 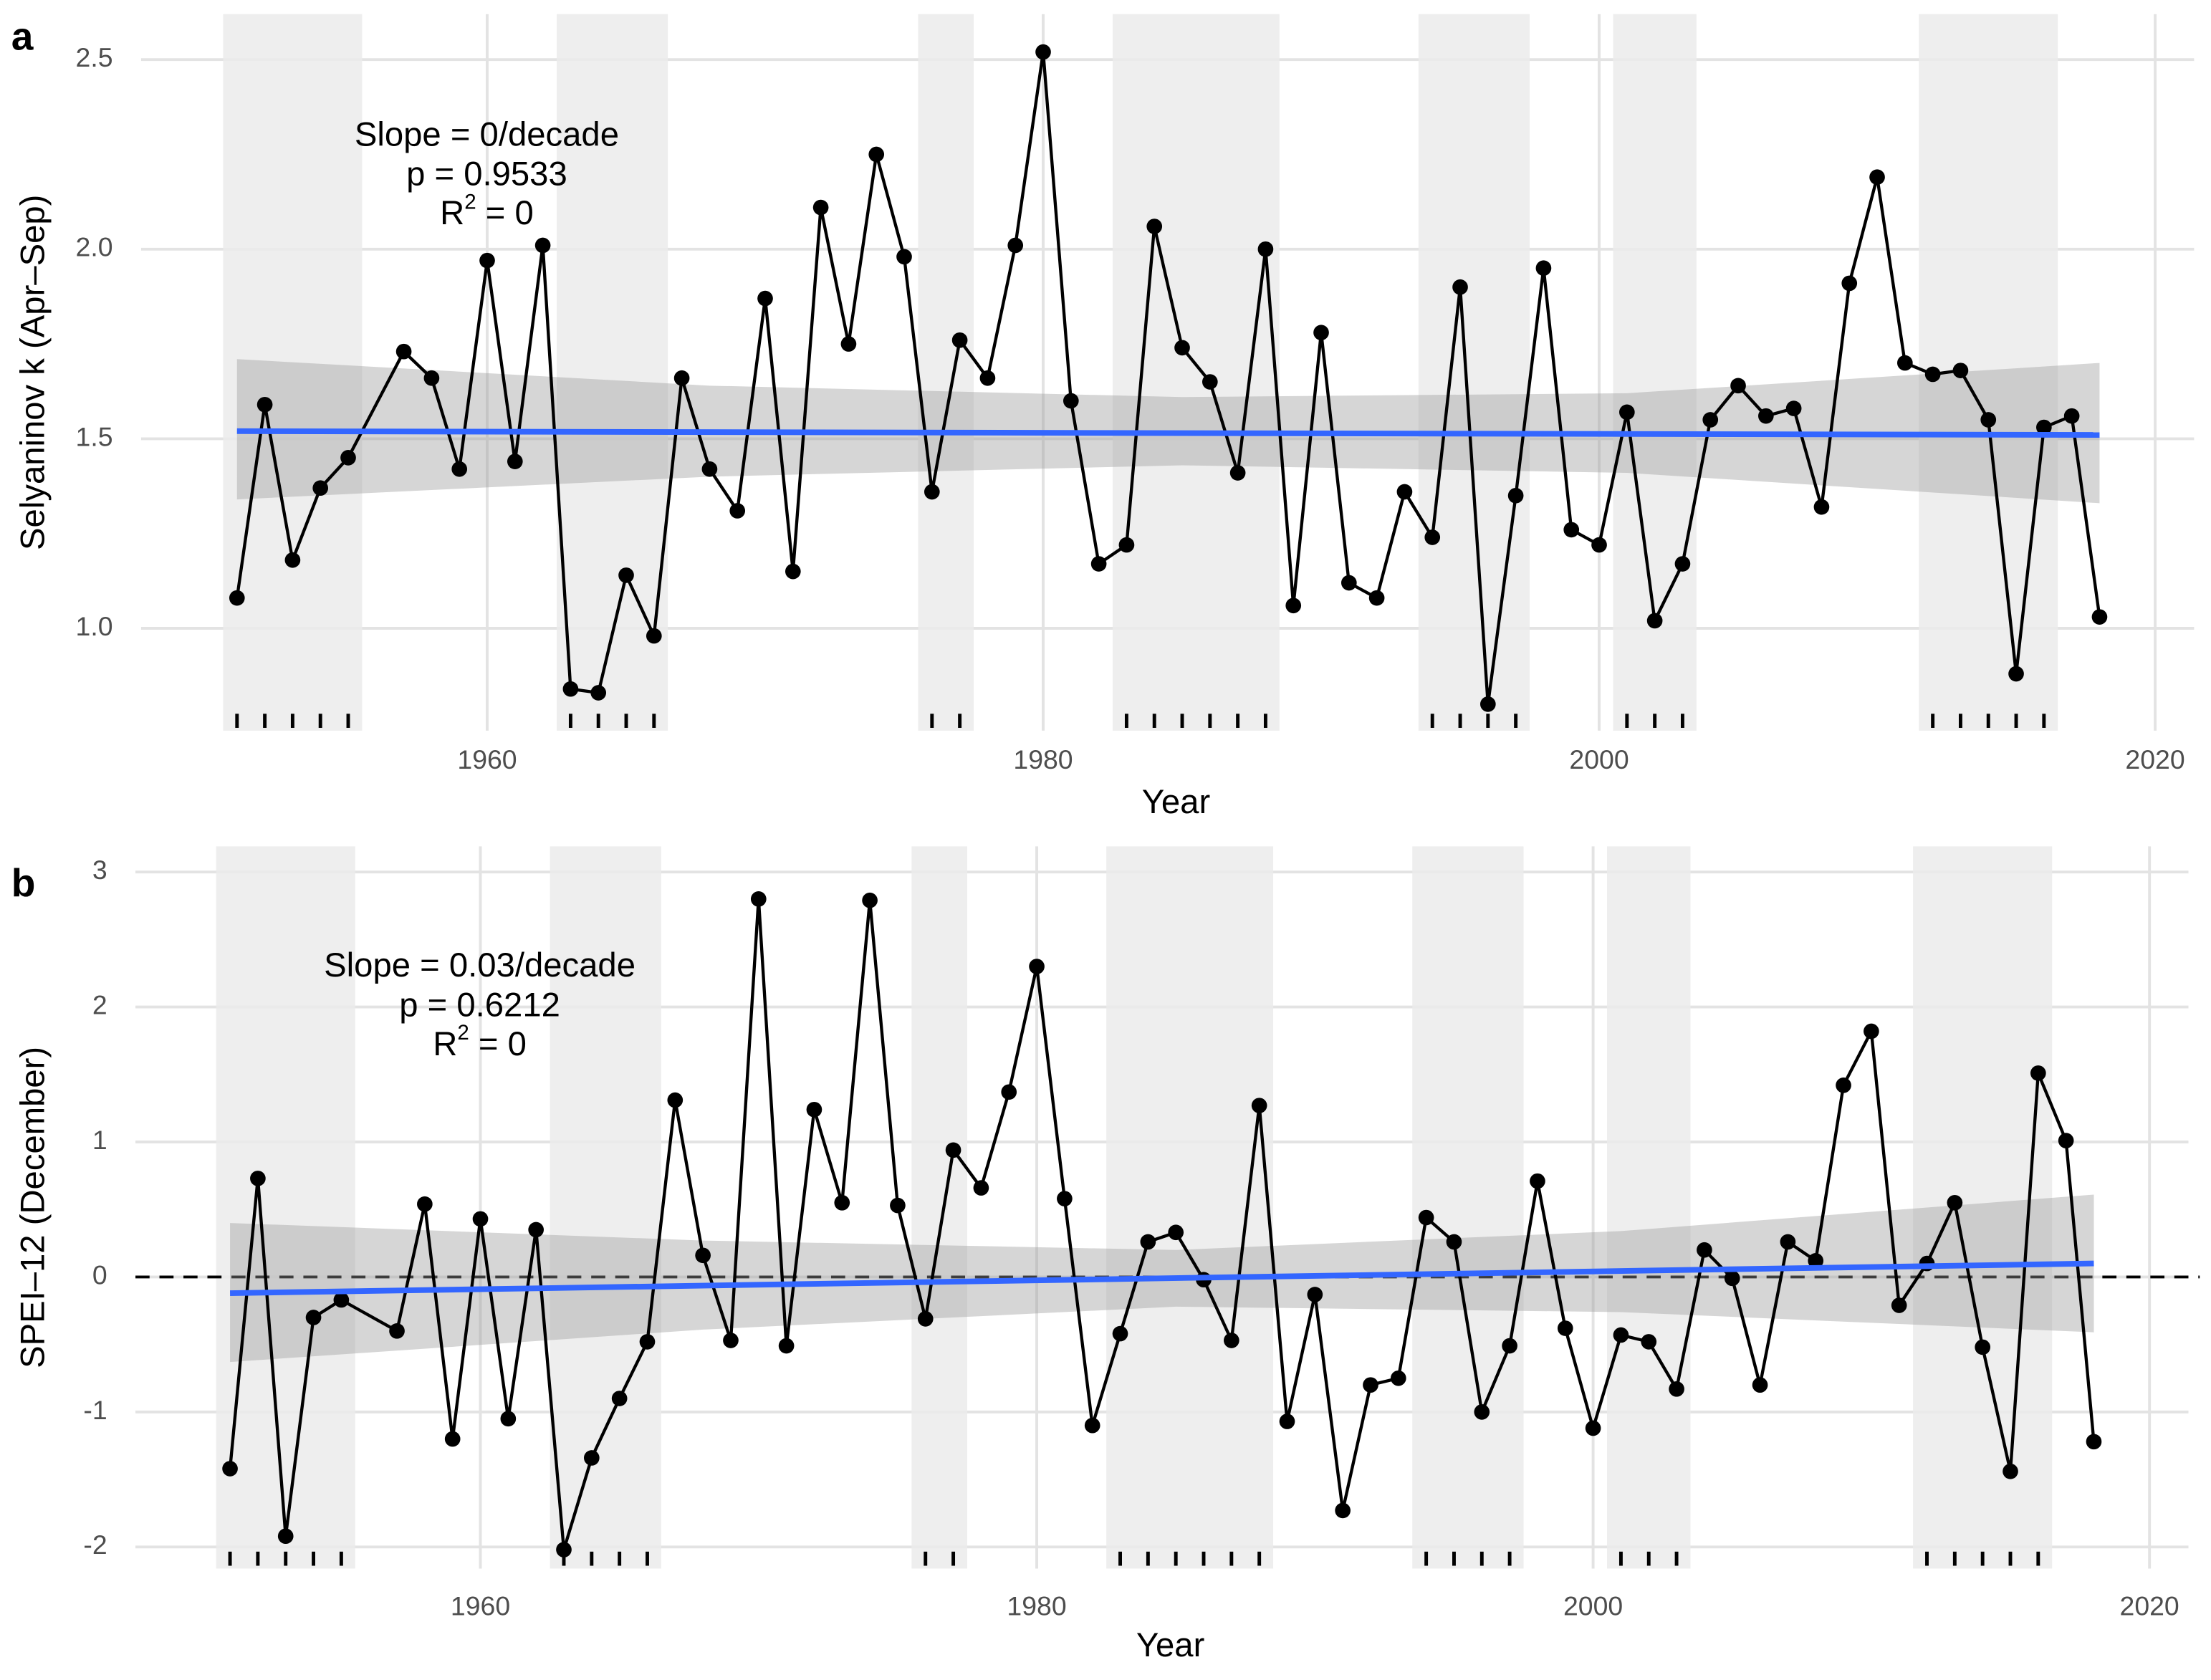 I want to click on y-tick-label: 1.0, so click(x=95, y=626).